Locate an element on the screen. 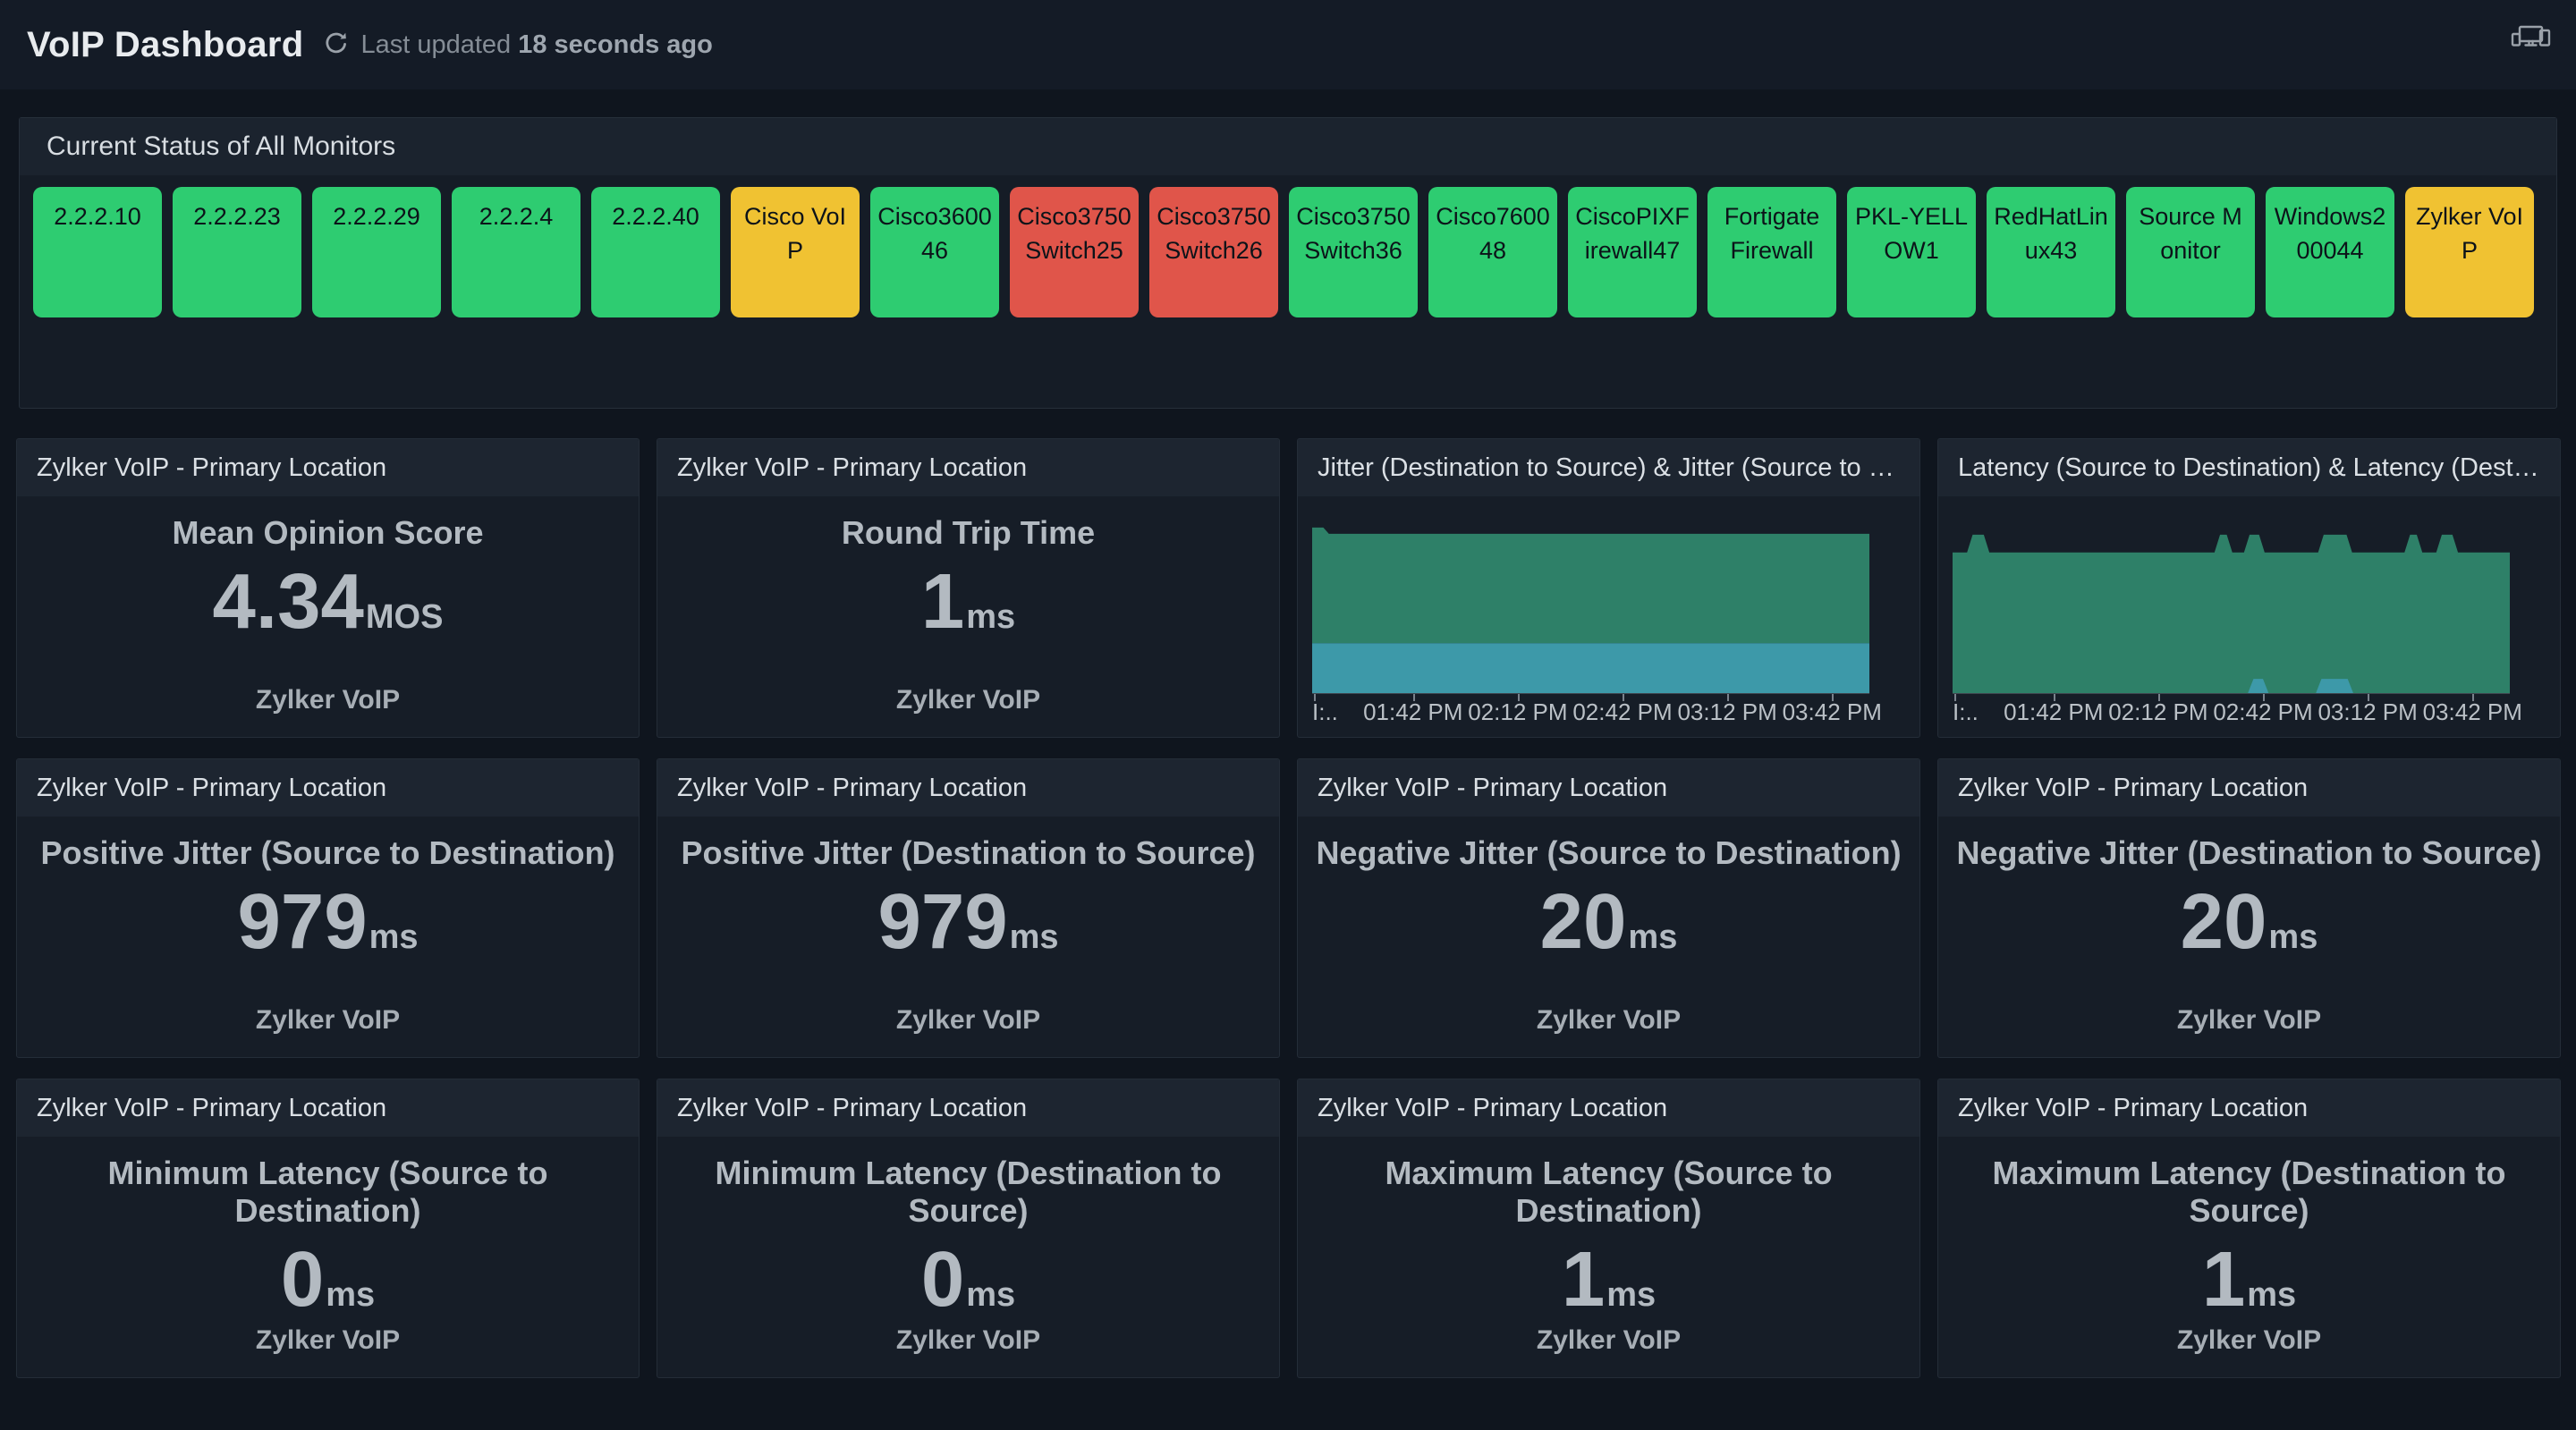 The image size is (2576, 1430). metric-number: 20 is located at coordinates (1583, 922).